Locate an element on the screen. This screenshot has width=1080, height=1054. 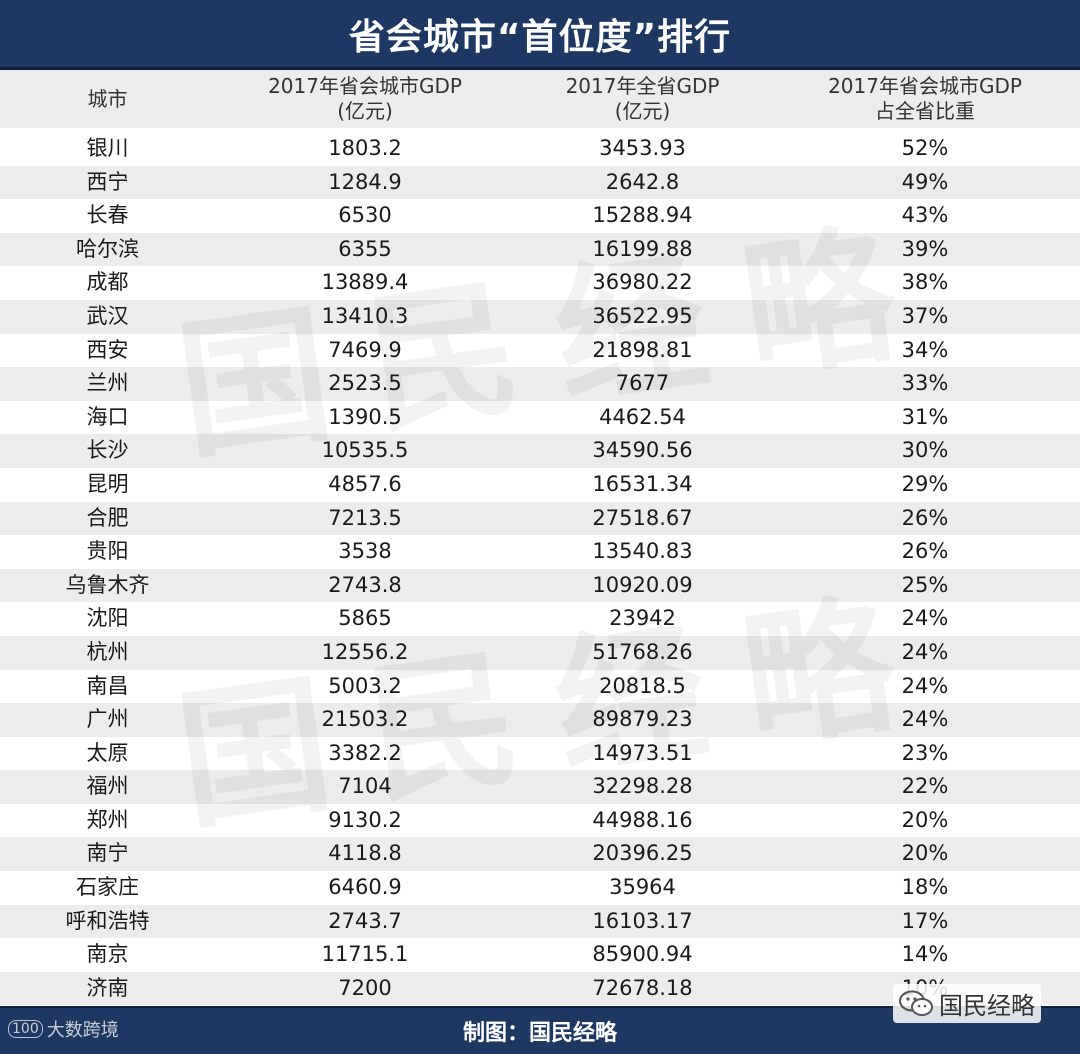
table-row: 福州 7104 32298.28 22% is located at coordinates (540, 787).